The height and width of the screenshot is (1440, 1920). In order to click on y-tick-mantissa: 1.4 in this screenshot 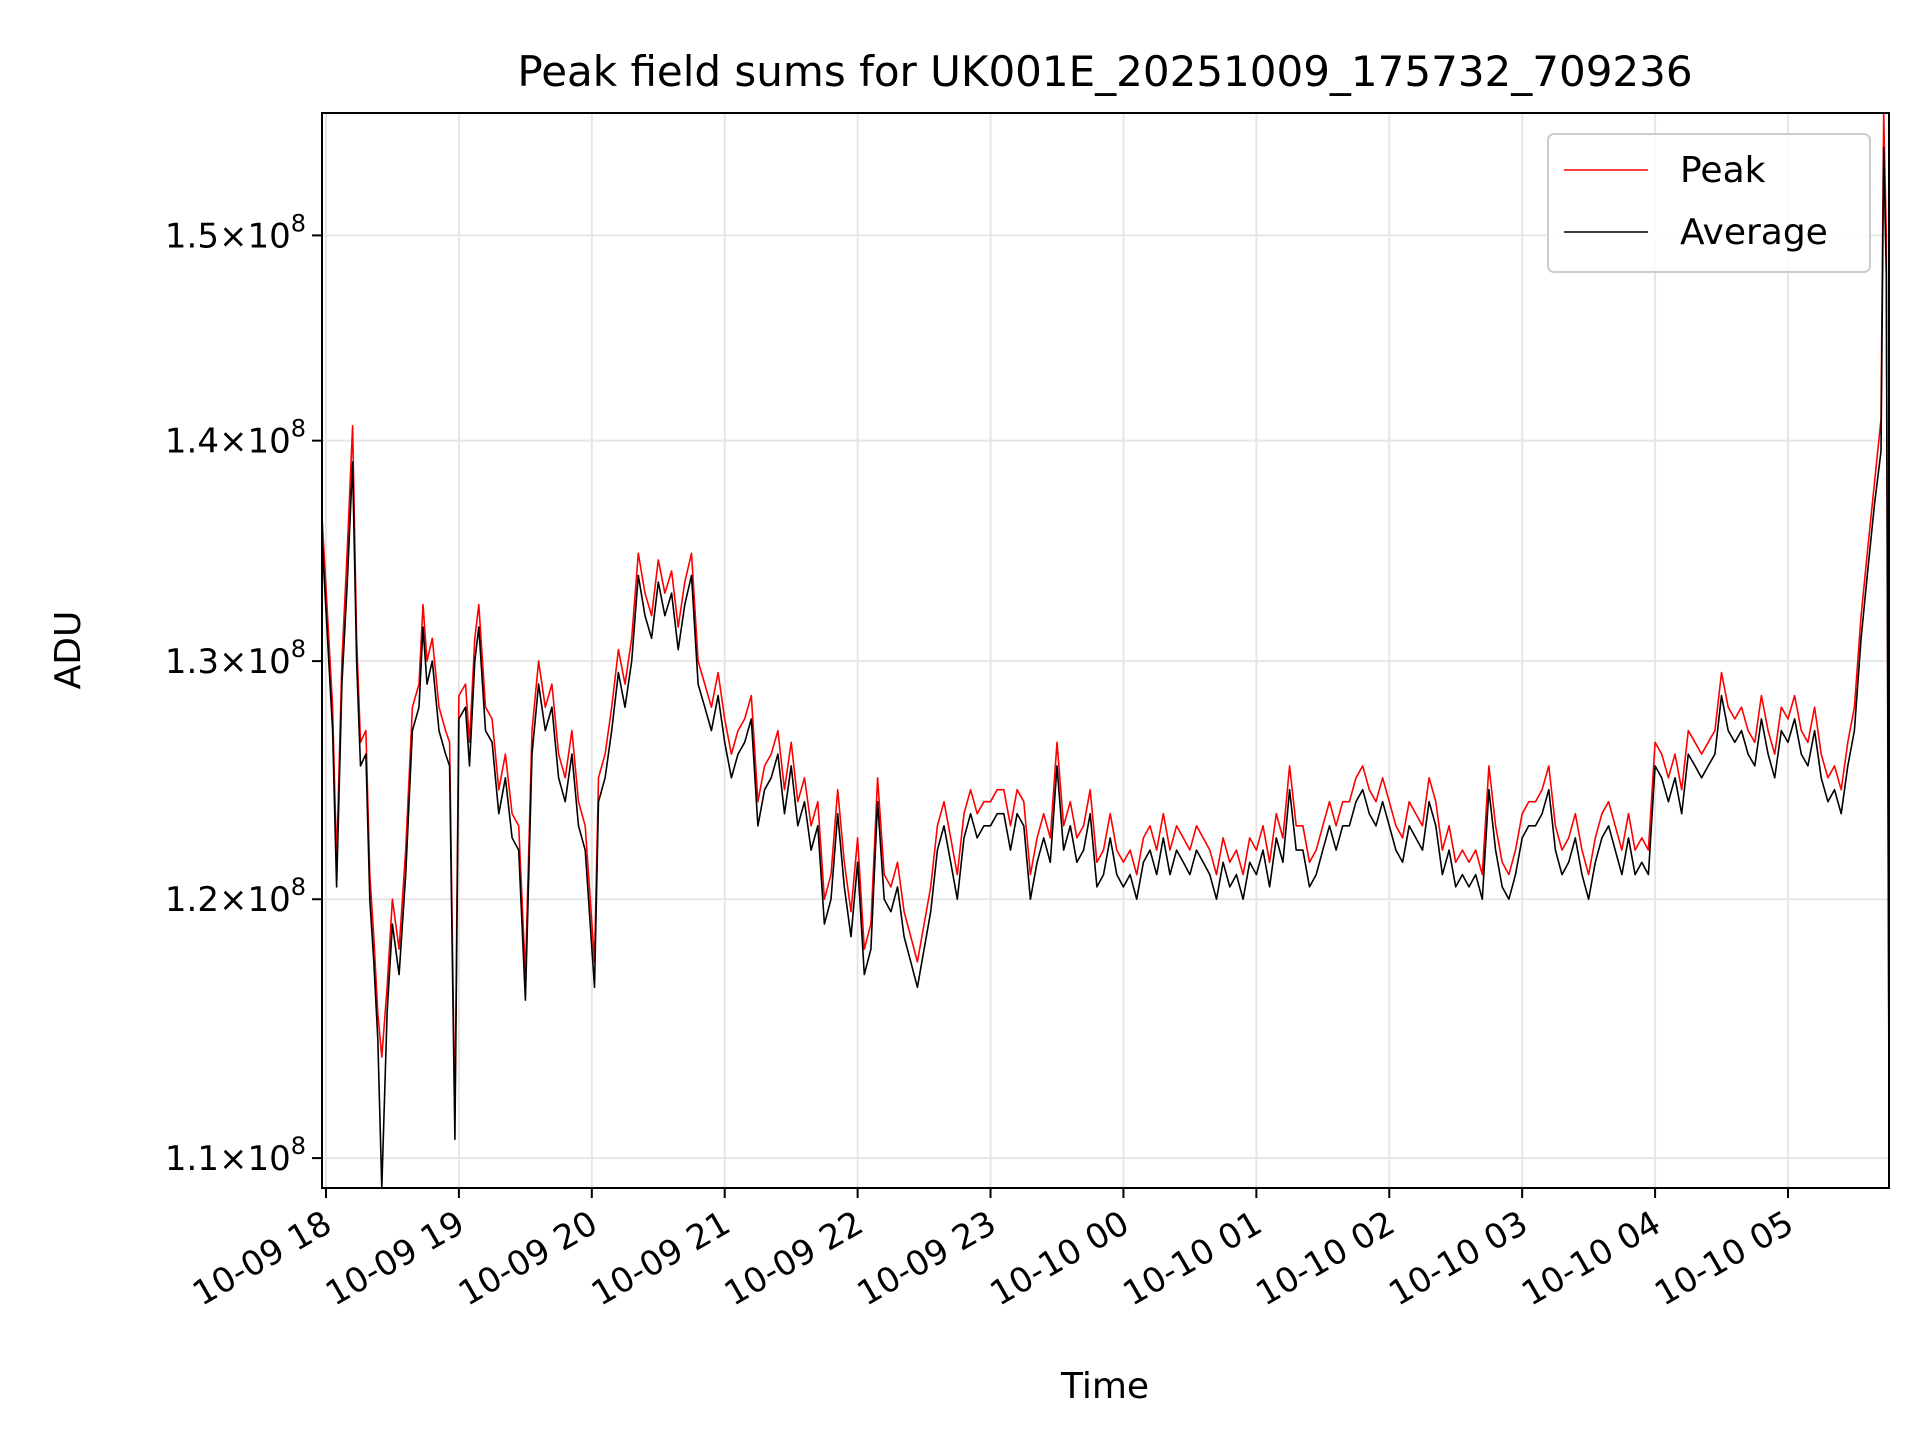, I will do `click(192, 442)`.